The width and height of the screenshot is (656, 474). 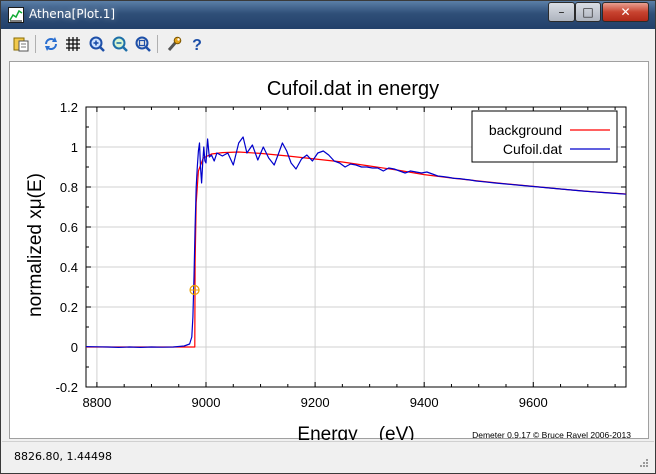 What do you see at coordinates (73, 44) in the screenshot?
I see `grid-icon` at bounding box center [73, 44].